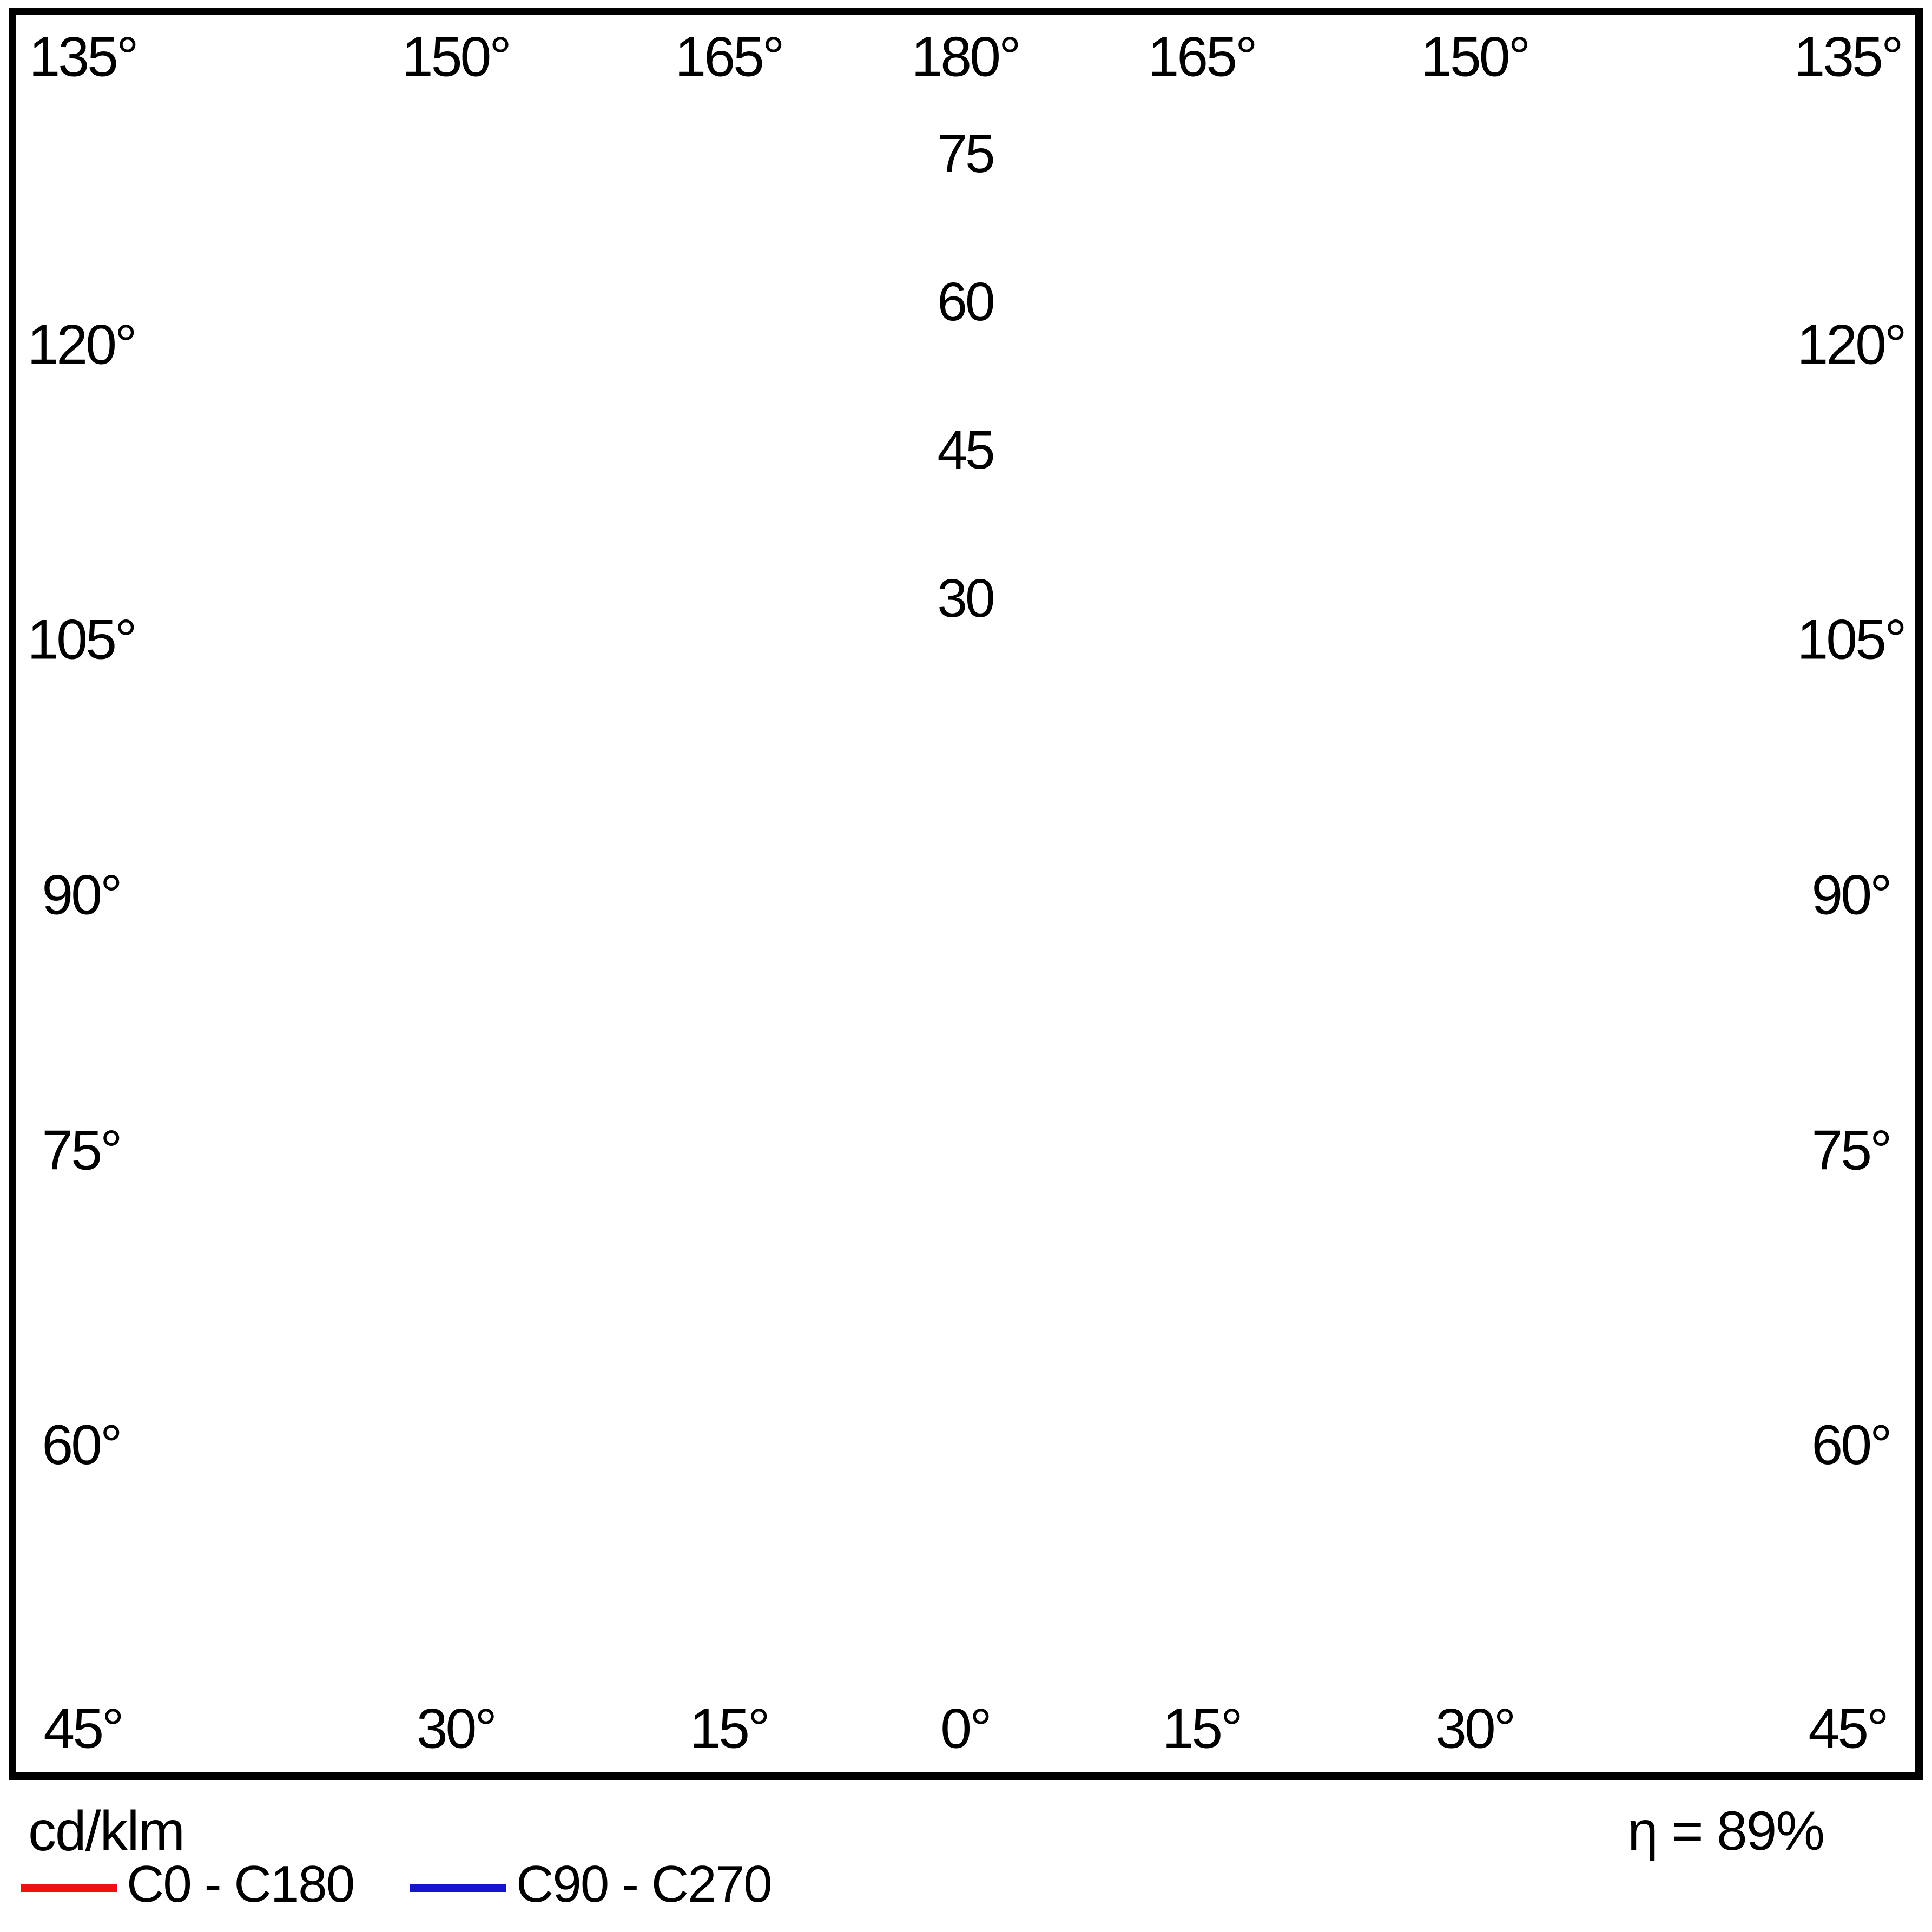 This screenshot has height=1932, width=1932. I want to click on unit-label: cd/klm, so click(106, 1831).